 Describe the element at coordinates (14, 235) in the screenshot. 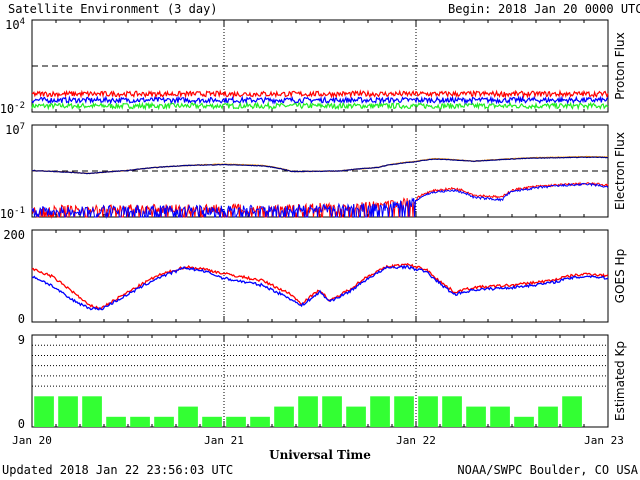

I see `y-tick-top: 200` at that location.